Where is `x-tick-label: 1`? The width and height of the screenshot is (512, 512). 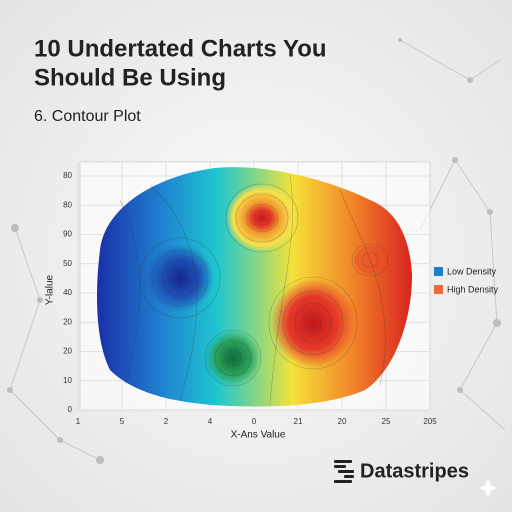
x-tick-label: 1 is located at coordinates (78, 421).